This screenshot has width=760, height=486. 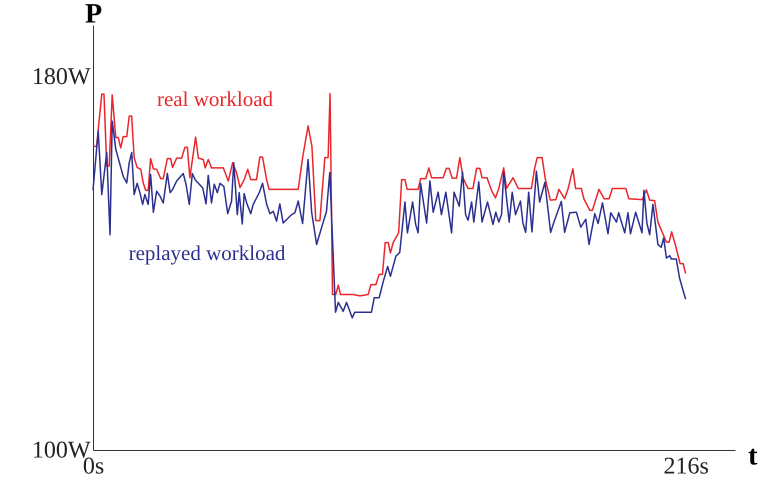 I want to click on x-axis-title: t, so click(x=753, y=456).